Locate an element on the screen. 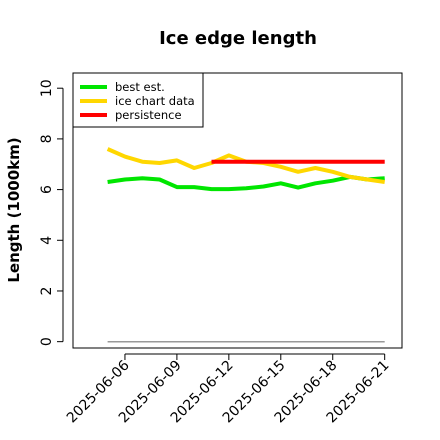 This screenshot has height=440, width=440. legend-label: best est. is located at coordinates (140, 87).